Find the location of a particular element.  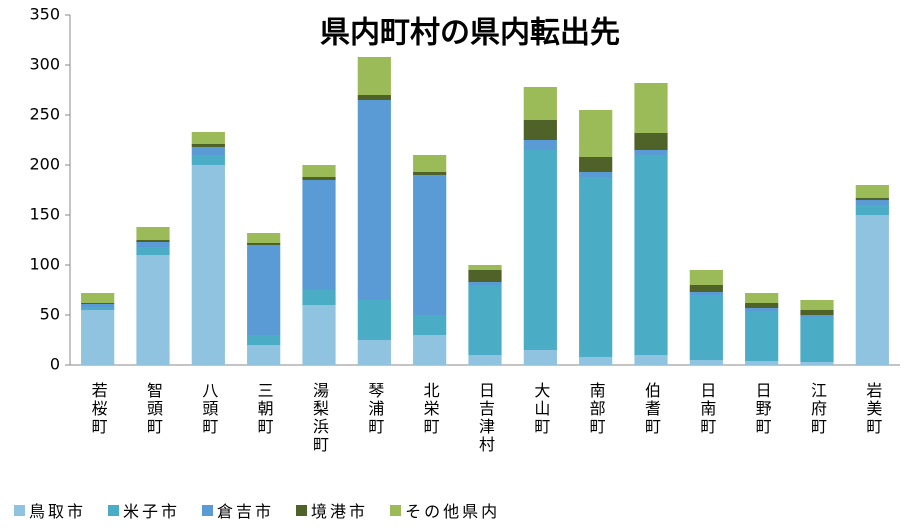

legend: 鳥取市 米子市 倉吉市 境港市 その他県内 is located at coordinates (257, 510).